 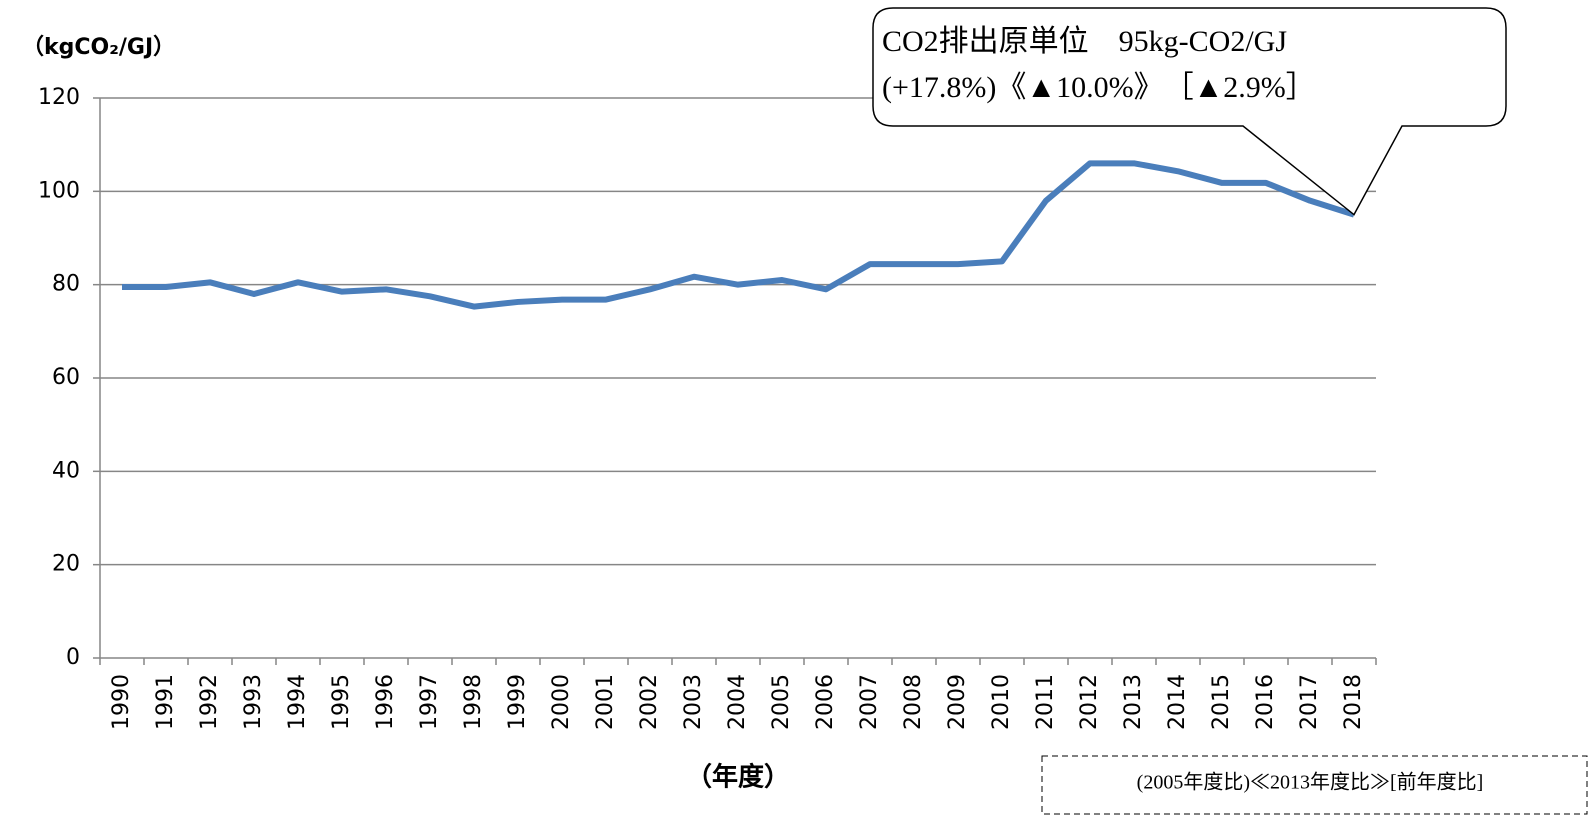 I want to click on x-tick-label: 2012, so click(x=1089, y=702).